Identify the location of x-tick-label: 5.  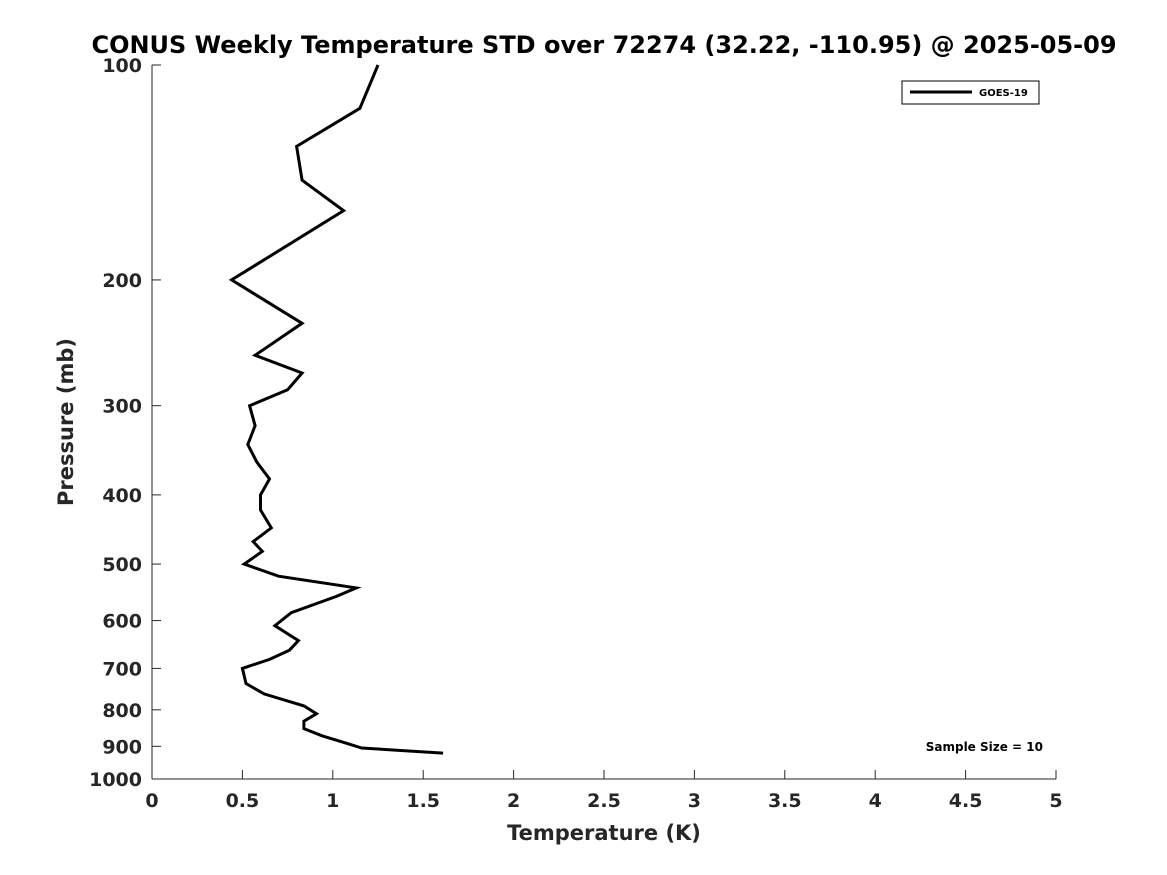
(1055, 801).